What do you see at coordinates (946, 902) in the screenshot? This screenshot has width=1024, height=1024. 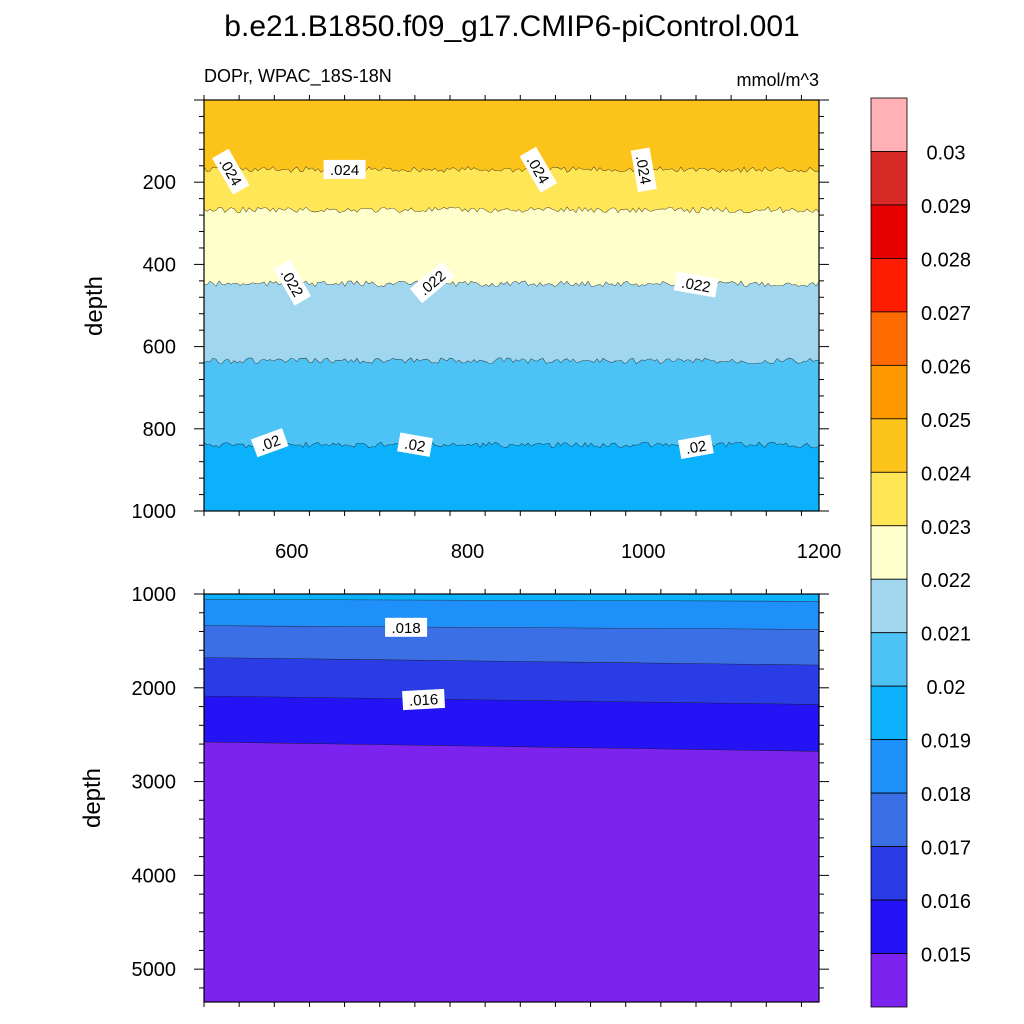 I see `colorbar-label: 0.016` at bounding box center [946, 902].